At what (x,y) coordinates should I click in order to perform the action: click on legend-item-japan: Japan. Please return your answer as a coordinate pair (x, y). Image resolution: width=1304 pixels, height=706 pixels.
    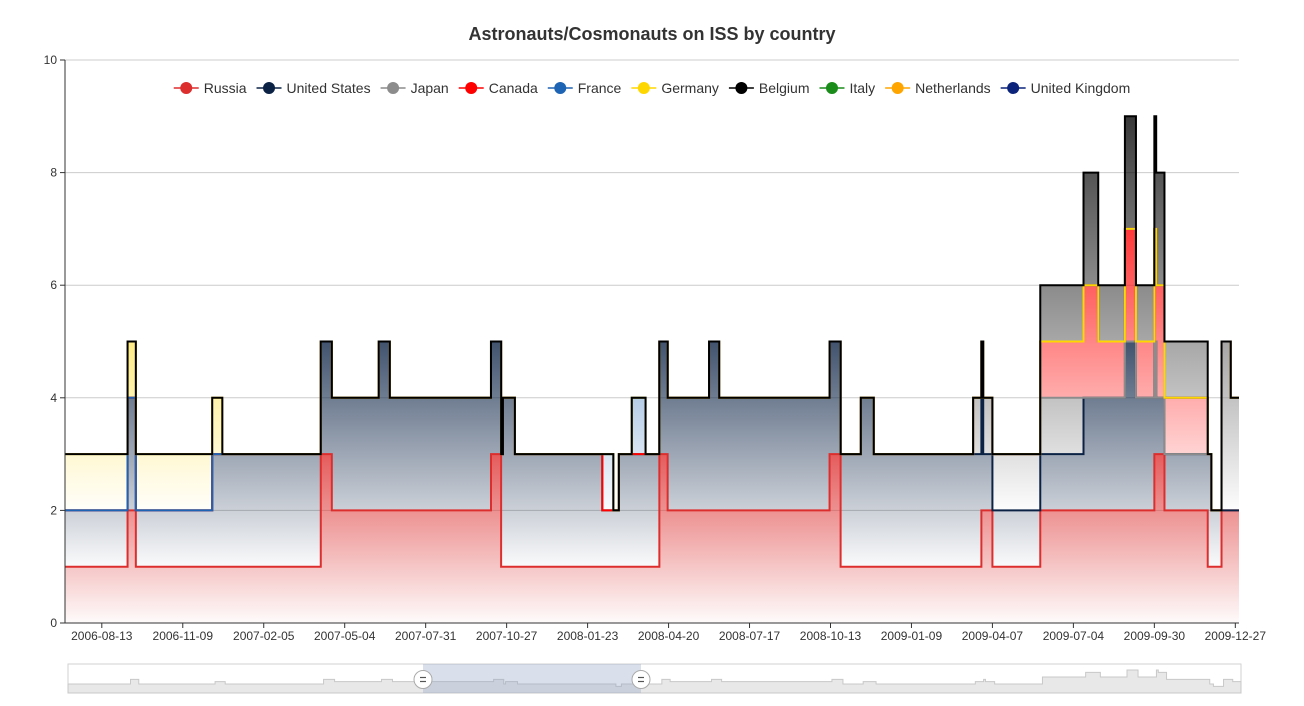
    Looking at the image, I should click on (414, 88).